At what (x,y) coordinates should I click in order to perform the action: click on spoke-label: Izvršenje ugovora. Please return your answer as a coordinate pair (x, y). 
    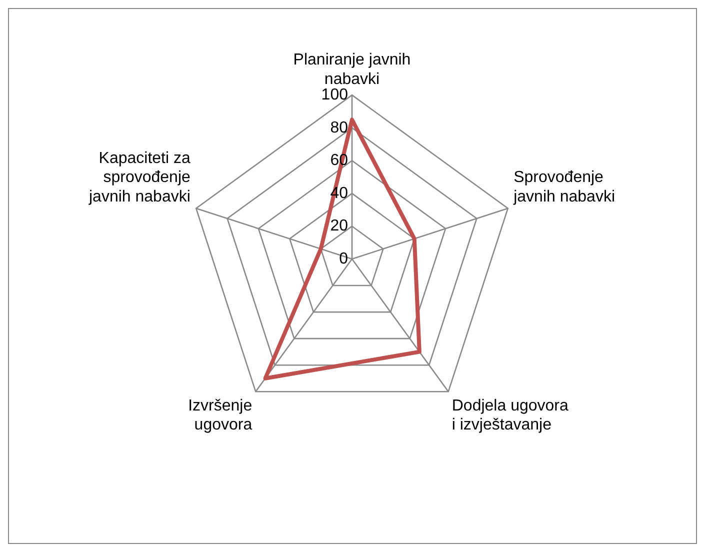
    Looking at the image, I should click on (220, 415).